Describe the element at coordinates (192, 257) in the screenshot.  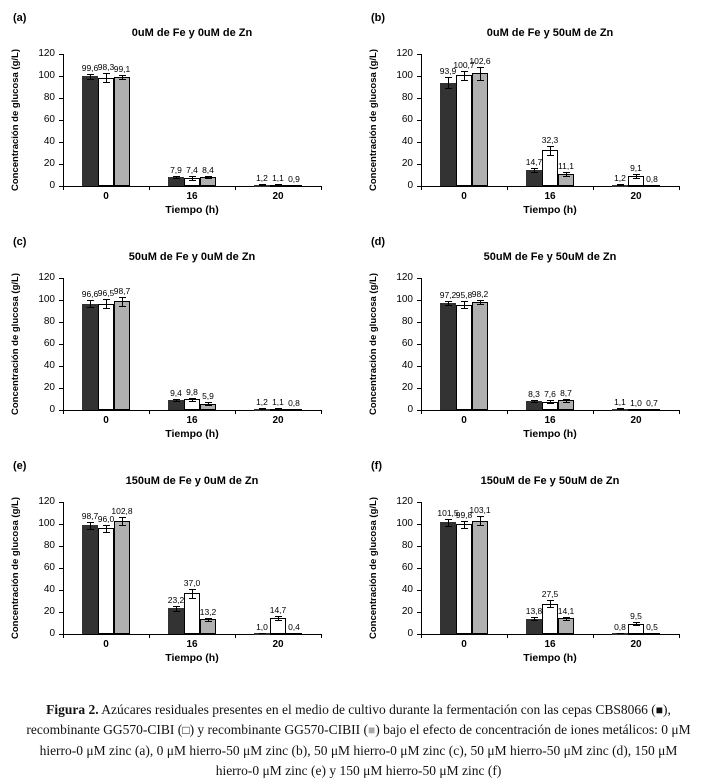
I see `chart-title: 50uM de Fe y 0uM de Zn` at that location.